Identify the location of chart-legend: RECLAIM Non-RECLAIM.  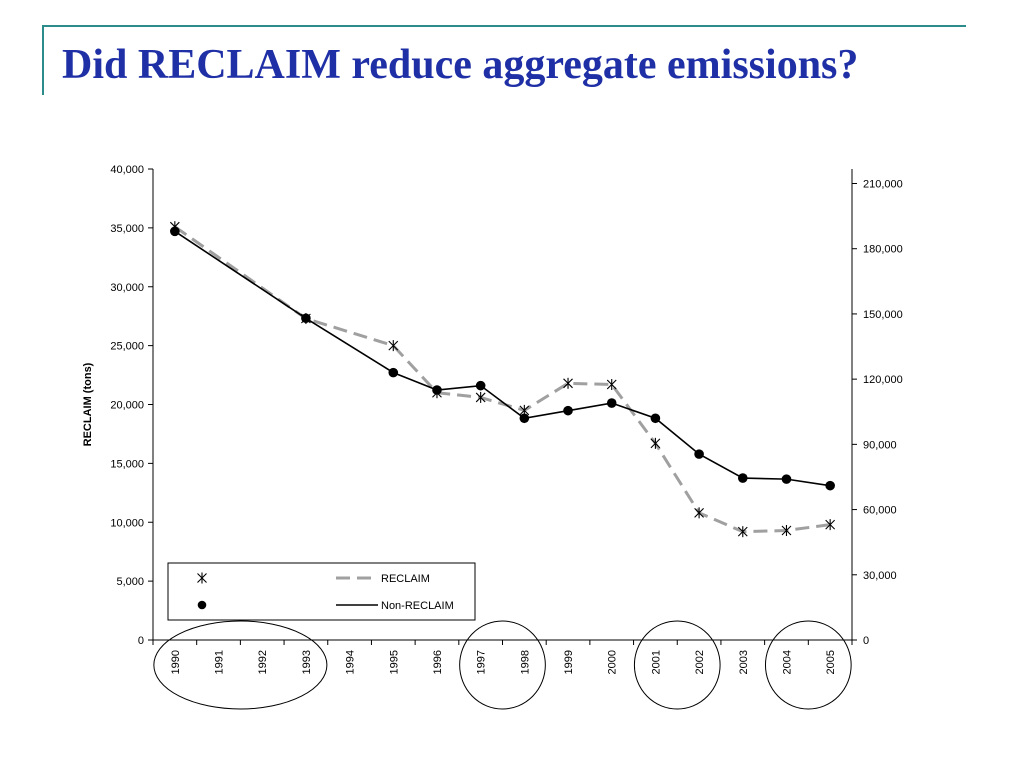
(321, 591).